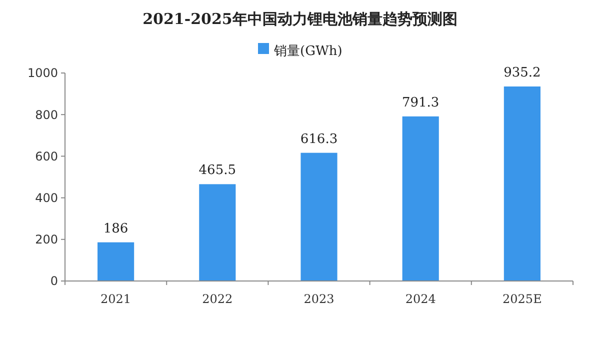 This screenshot has width=600, height=340. What do you see at coordinates (46, 239) in the screenshot?
I see `y-tick-label: 200` at bounding box center [46, 239].